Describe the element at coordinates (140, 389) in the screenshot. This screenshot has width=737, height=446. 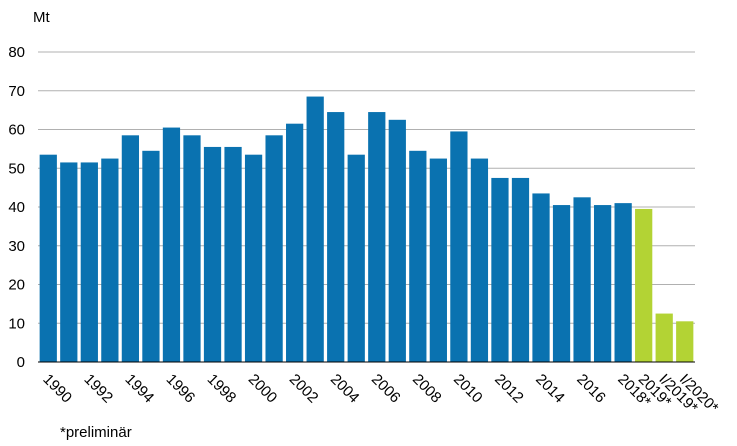
I see `x-tick-label: 1994` at that location.